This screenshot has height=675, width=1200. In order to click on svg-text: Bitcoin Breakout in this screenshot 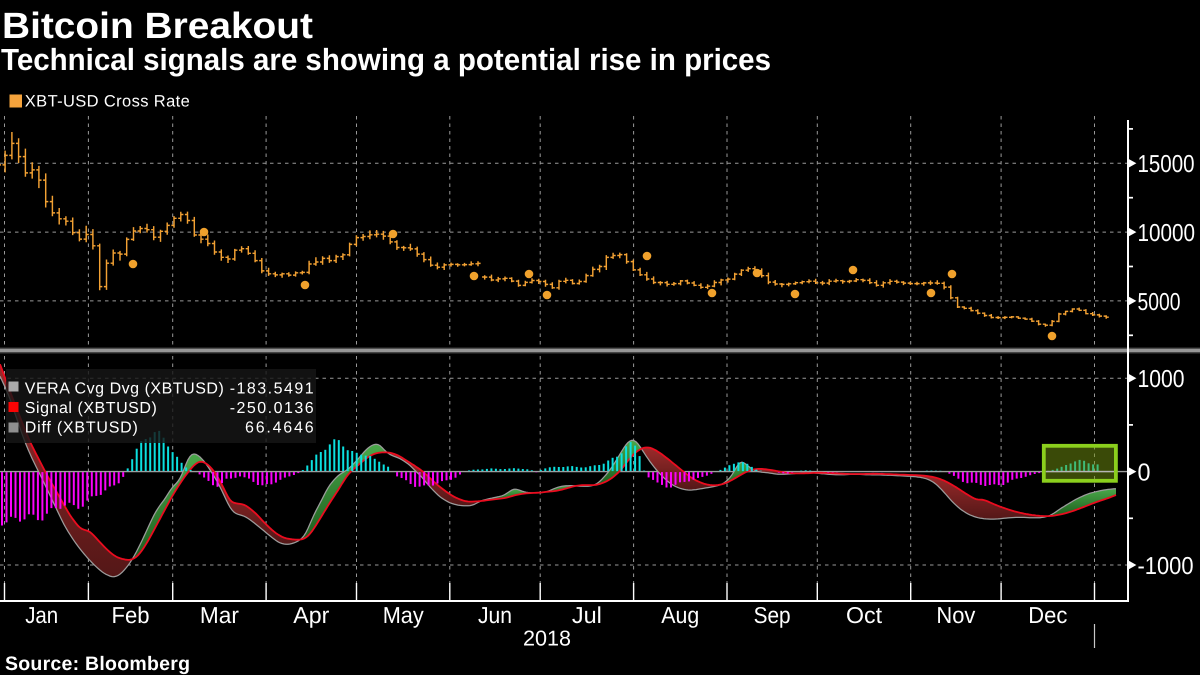, I will do `click(157, 25)`.